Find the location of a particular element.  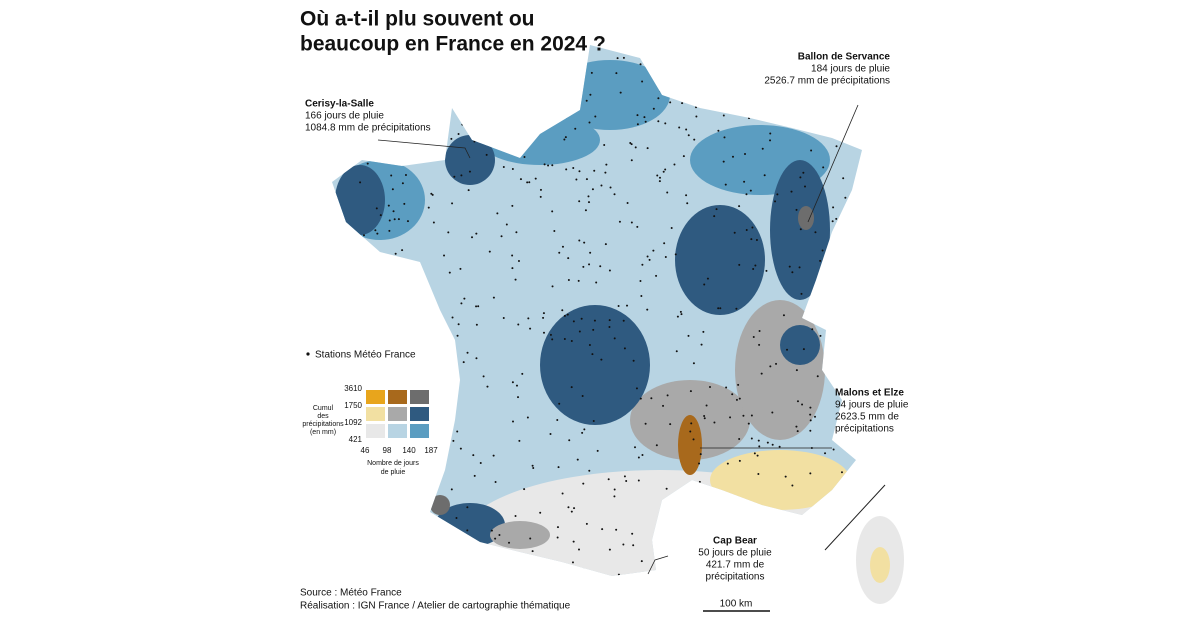

days-title: de pluie is located at coordinates (393, 472).